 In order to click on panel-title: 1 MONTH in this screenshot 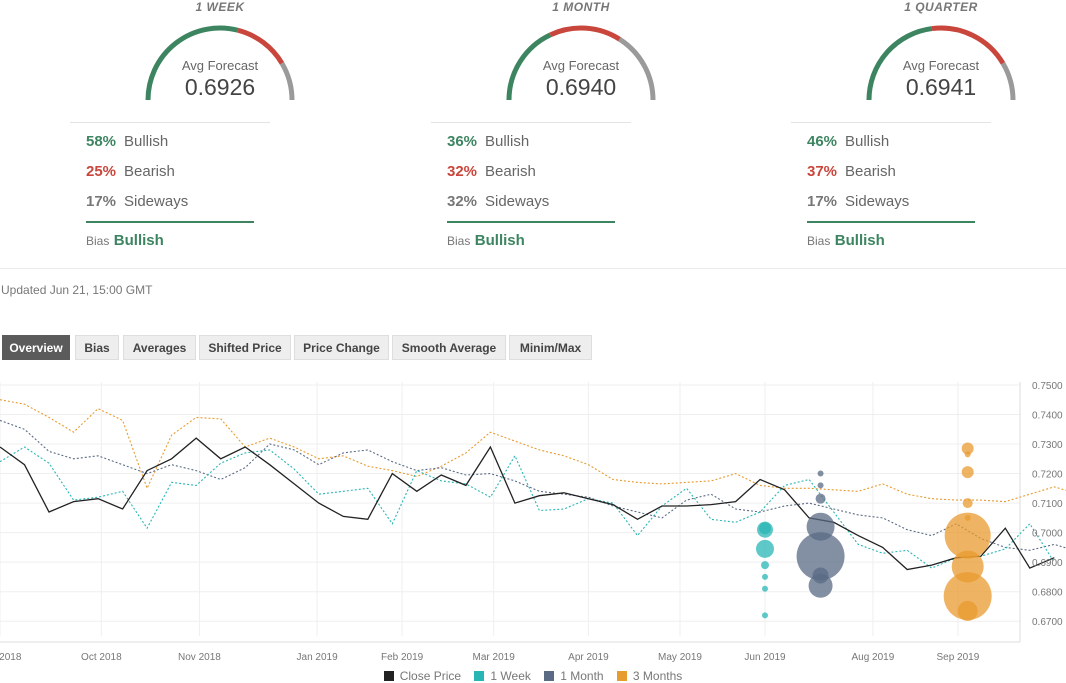, I will do `click(581, 7)`.